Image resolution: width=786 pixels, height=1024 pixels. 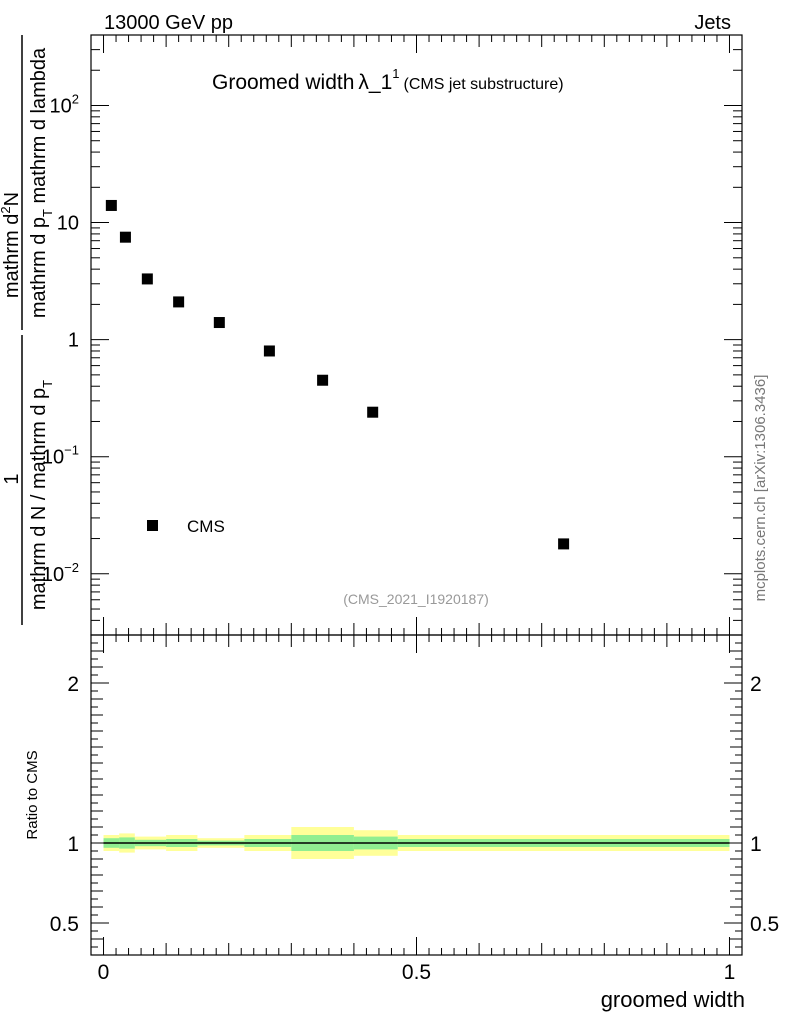 I want to click on ratio-y-axis-label: Ratio to CMS, so click(x=32, y=794).